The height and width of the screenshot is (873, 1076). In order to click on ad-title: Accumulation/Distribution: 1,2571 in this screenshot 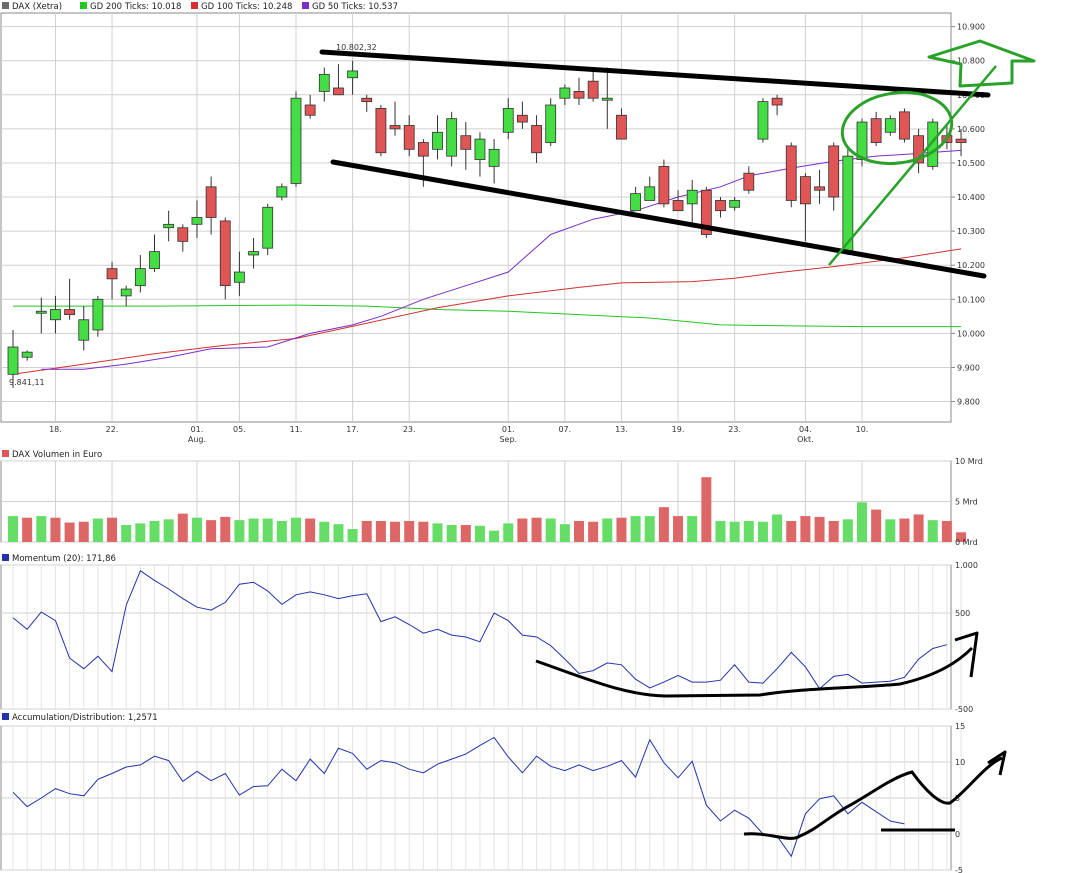, I will do `click(85, 718)`.